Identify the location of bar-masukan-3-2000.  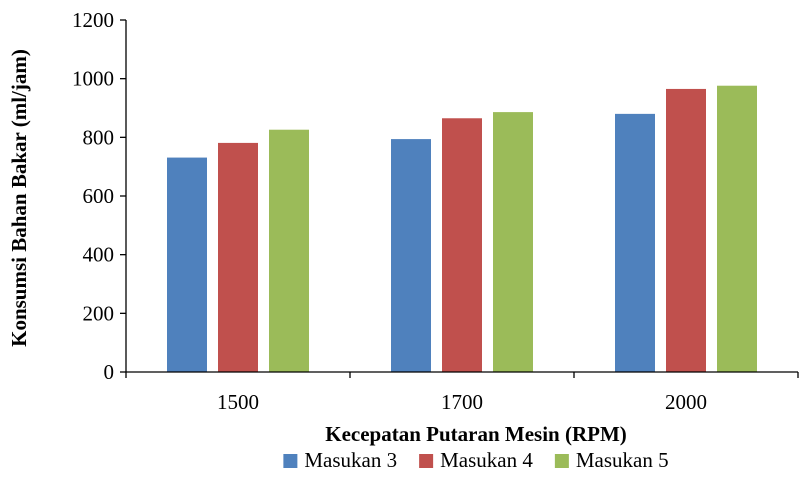
(635, 242).